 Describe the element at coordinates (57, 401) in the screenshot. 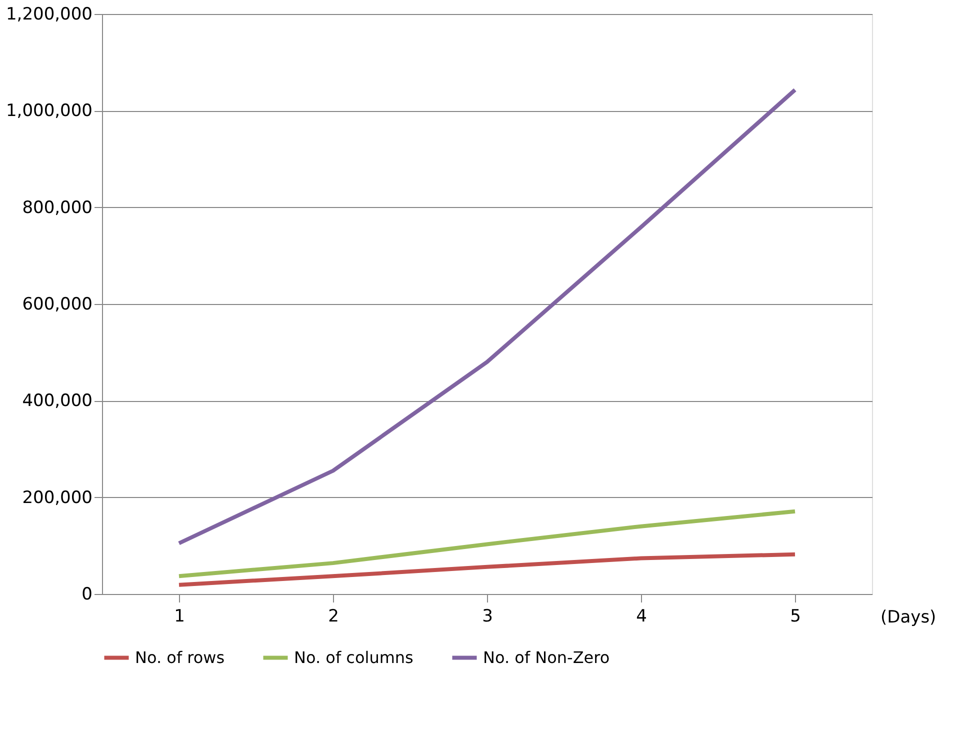

I see `y-tick-label: 400,000` at that location.